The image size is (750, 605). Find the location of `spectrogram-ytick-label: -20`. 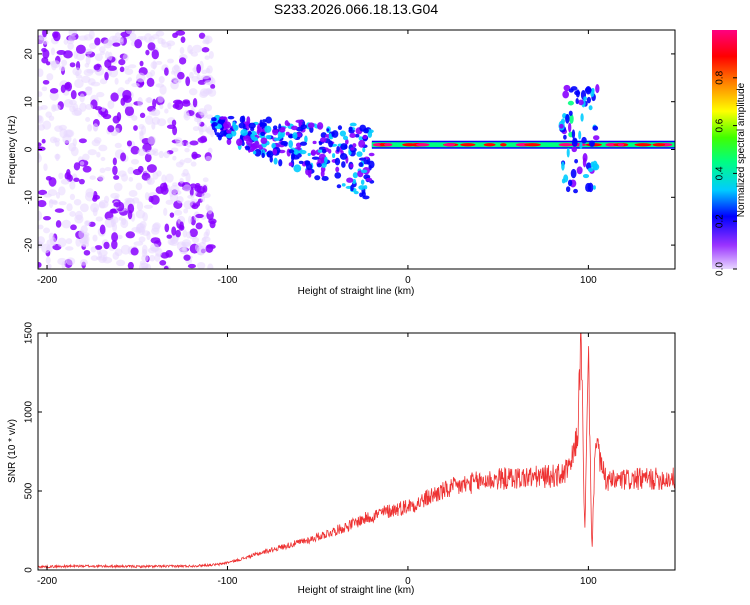

spectrogram-ytick-label: -20 is located at coordinates (29, 244).